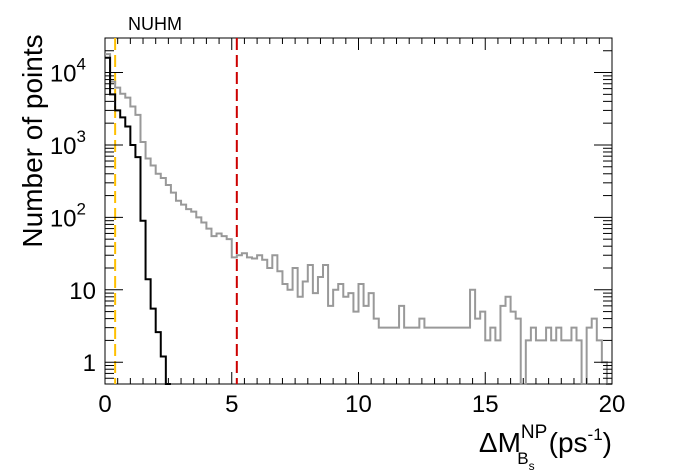 This screenshot has width=696, height=474. Describe the element at coordinates (522, 458) in the screenshot. I see `x-axis-title-sub: B` at that location.